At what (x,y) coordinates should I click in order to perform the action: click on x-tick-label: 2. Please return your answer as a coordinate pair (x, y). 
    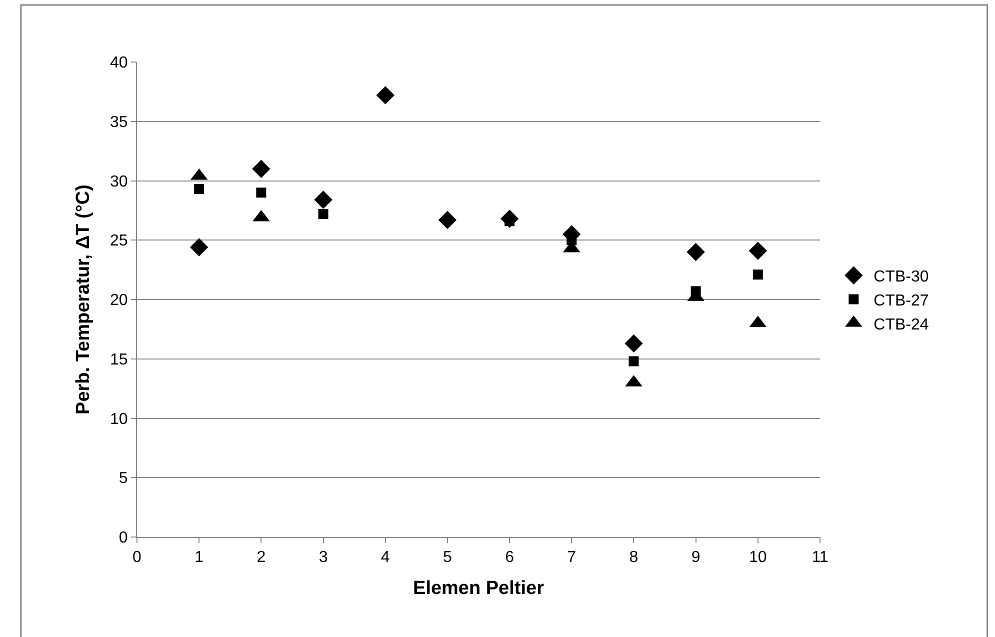
    Looking at the image, I should click on (261, 557).